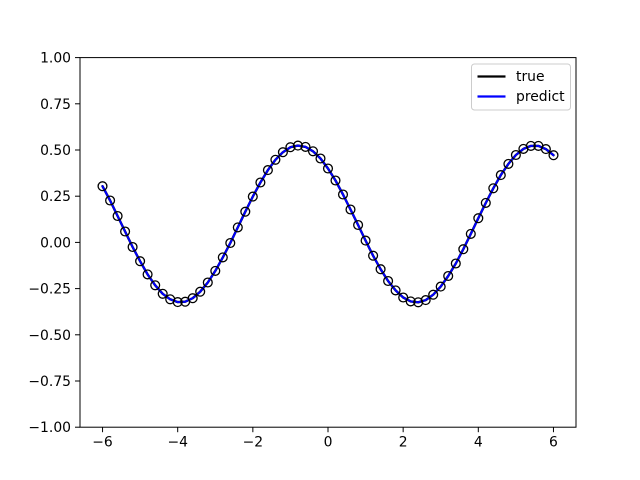 The image size is (640, 480). I want to click on x-tick-label: 2, so click(403, 443).